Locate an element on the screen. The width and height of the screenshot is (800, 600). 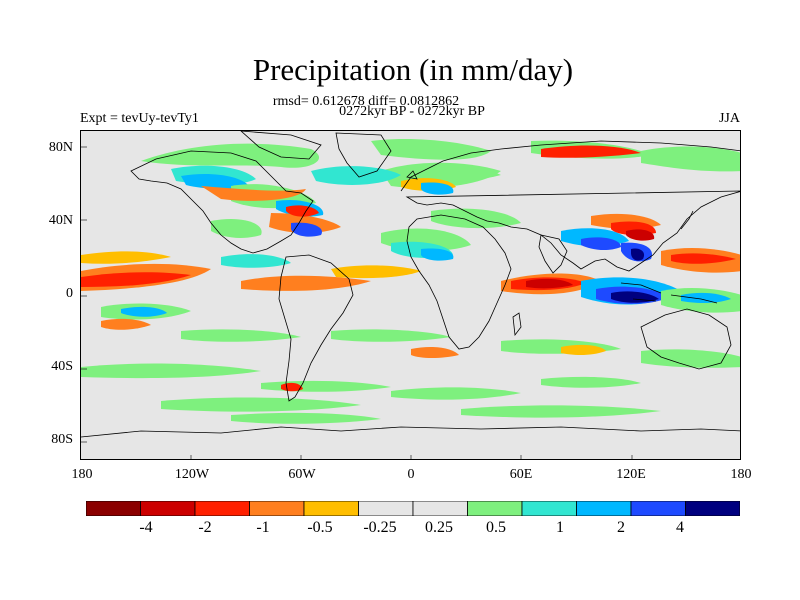
lat-tick-40s: 40S is located at coordinates (62, 366).